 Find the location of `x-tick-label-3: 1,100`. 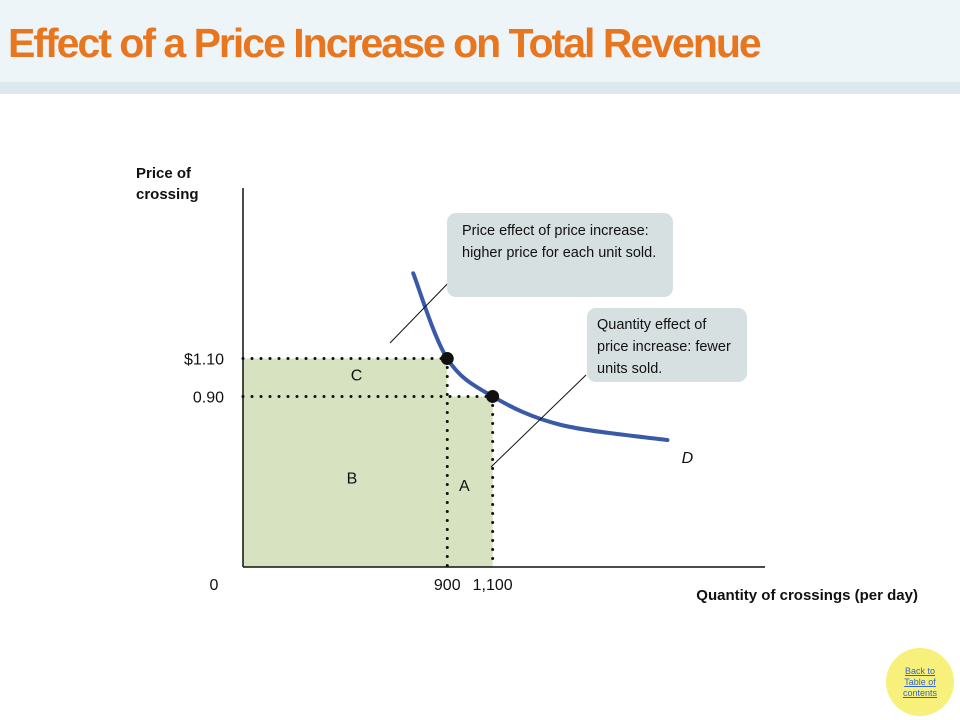

x-tick-label-3: 1,100 is located at coordinates (493, 585).